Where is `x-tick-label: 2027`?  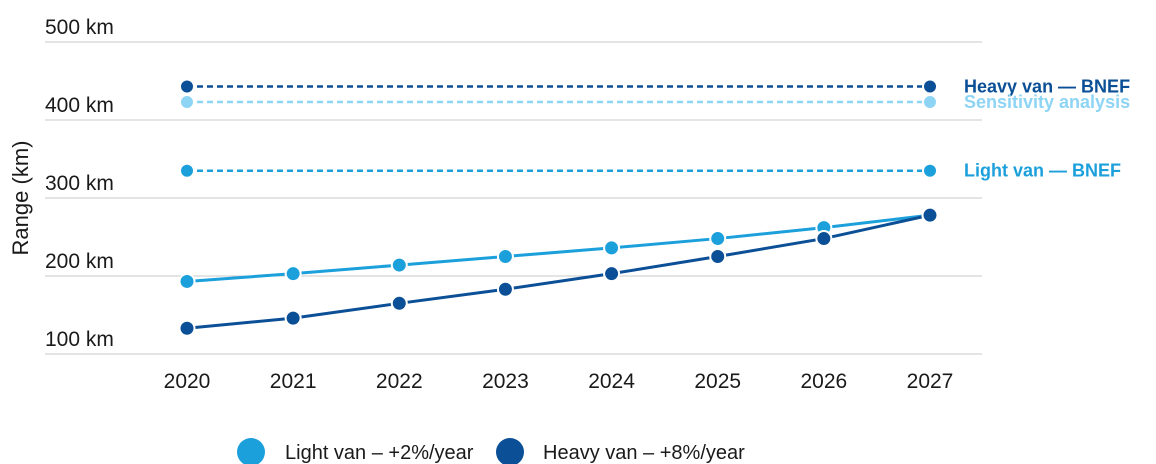
x-tick-label: 2027 is located at coordinates (930, 381).